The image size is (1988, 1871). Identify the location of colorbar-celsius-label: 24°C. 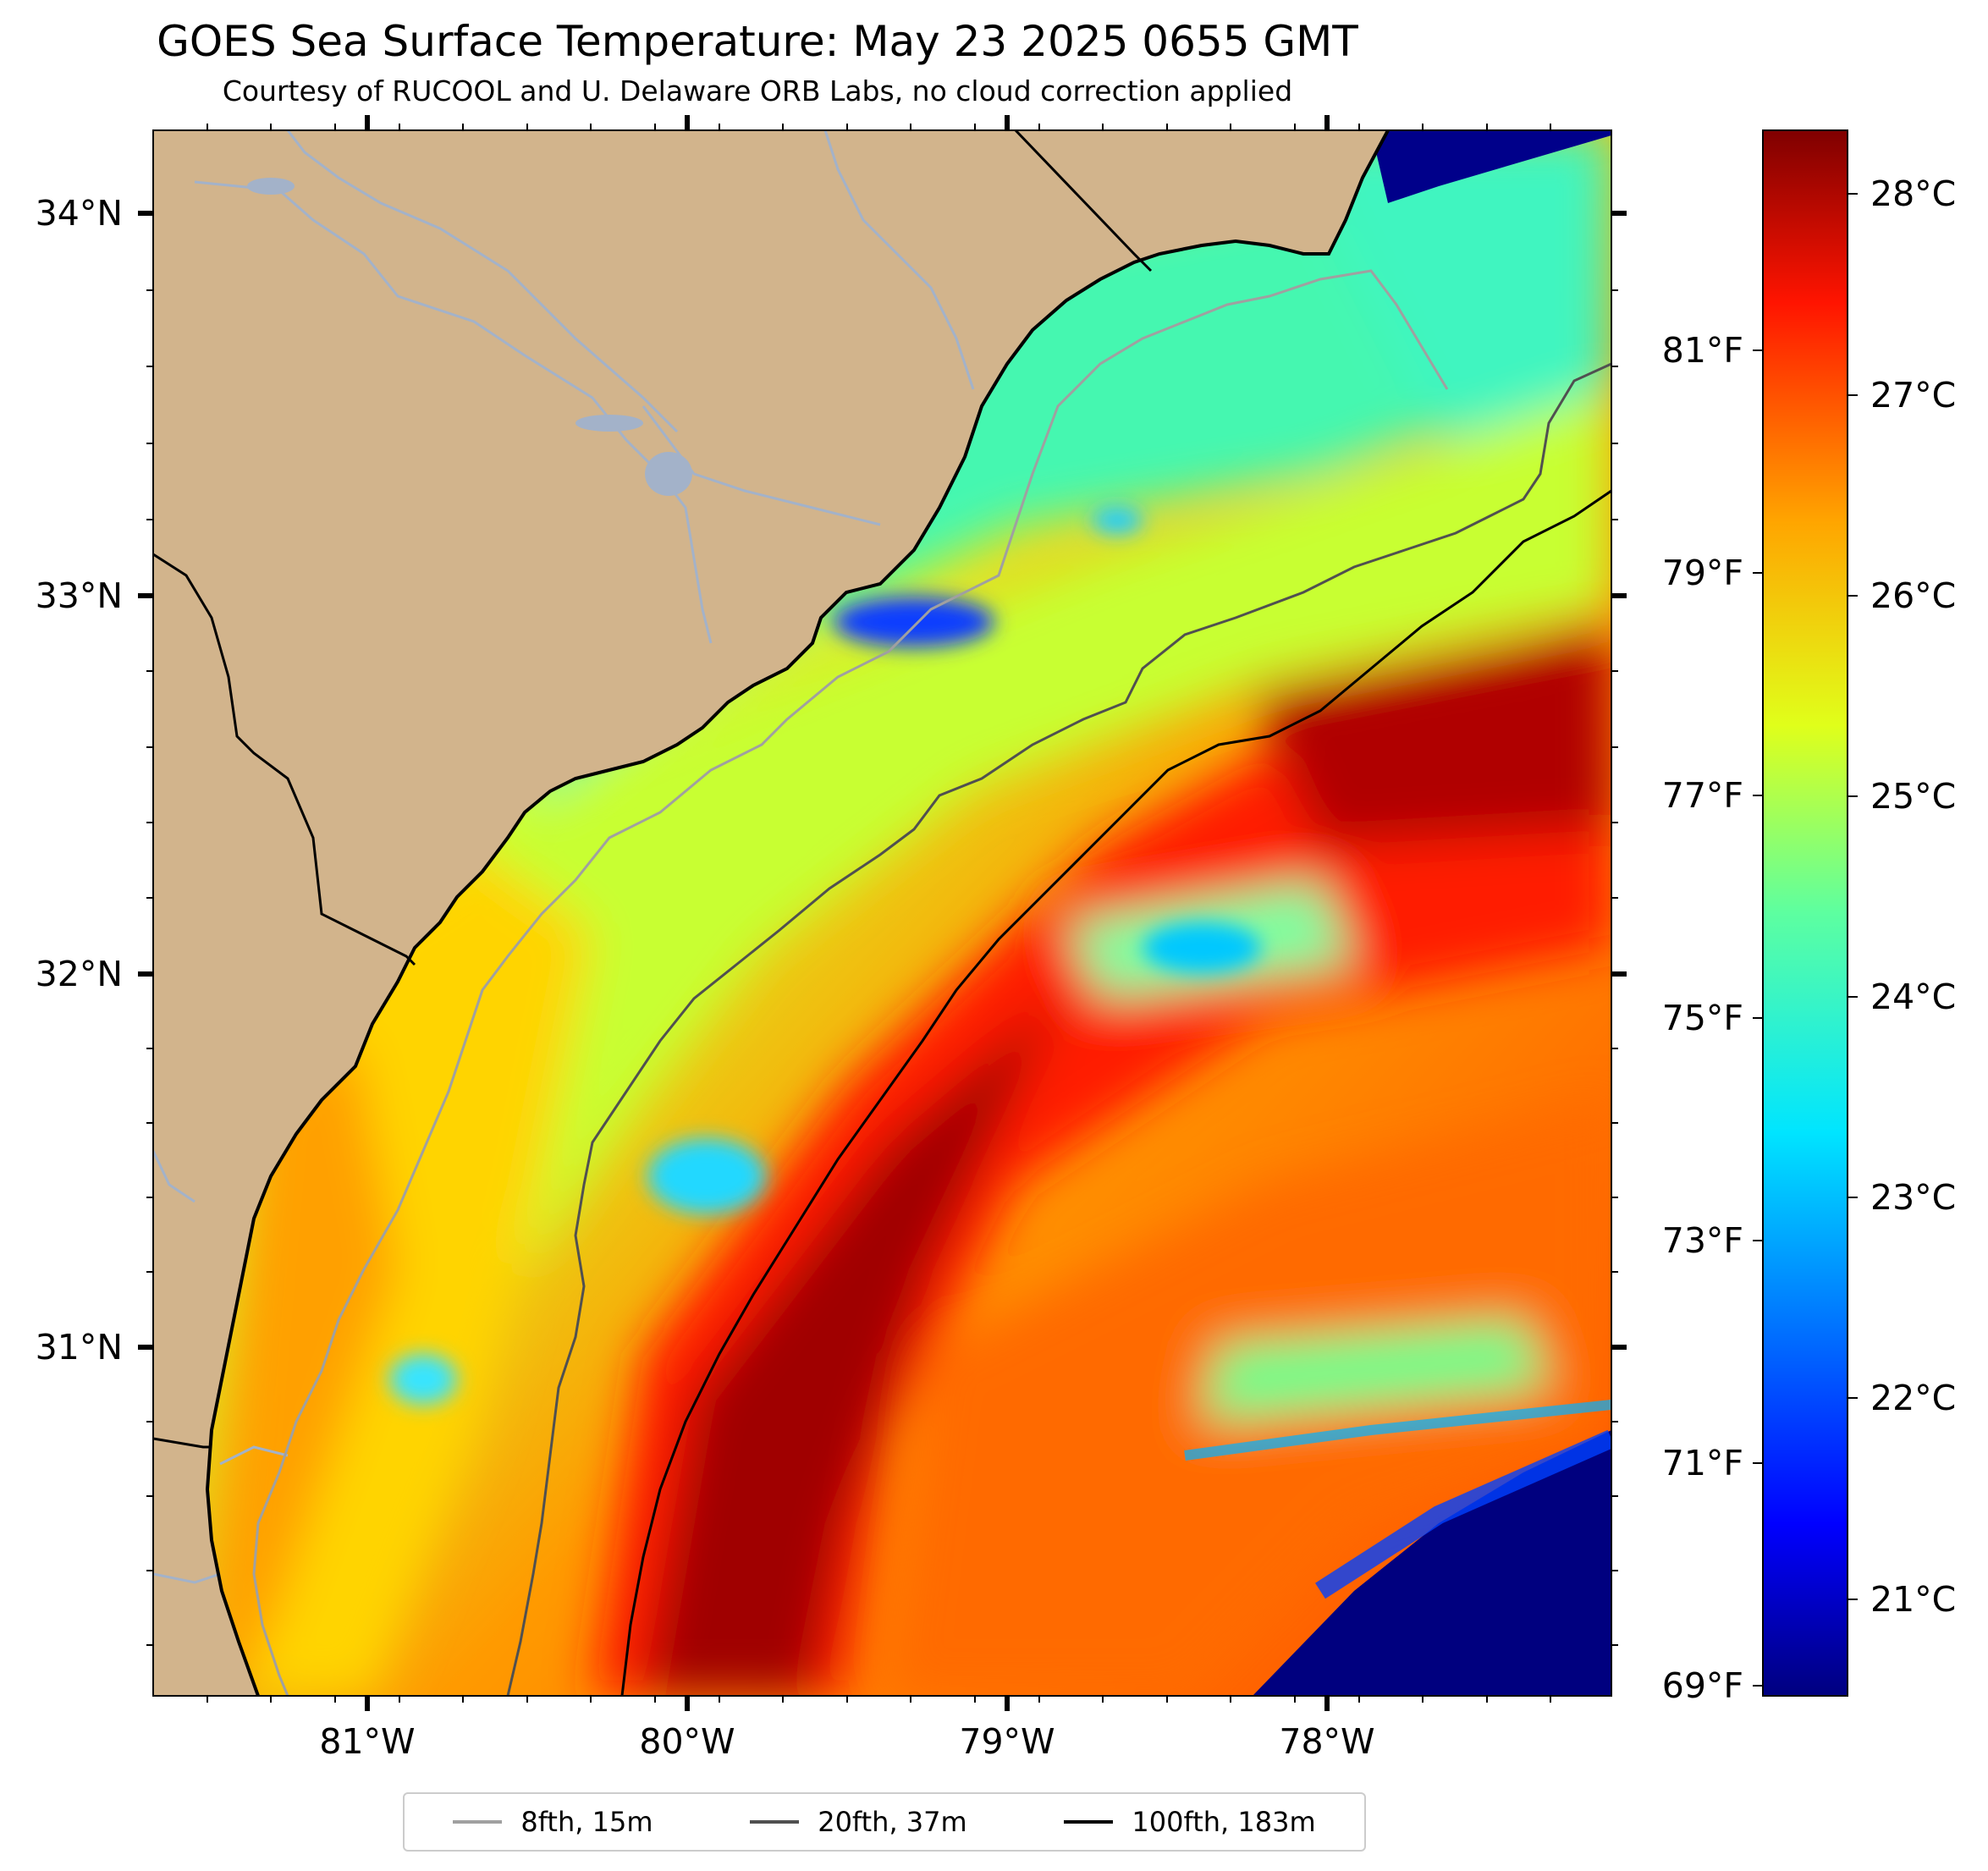
(1913, 997).